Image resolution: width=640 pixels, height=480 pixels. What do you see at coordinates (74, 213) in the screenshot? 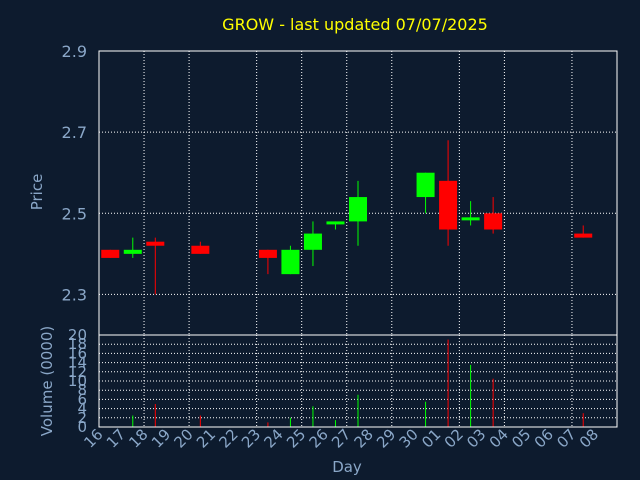
I see `price-tick-label: 2.5` at bounding box center [74, 213].